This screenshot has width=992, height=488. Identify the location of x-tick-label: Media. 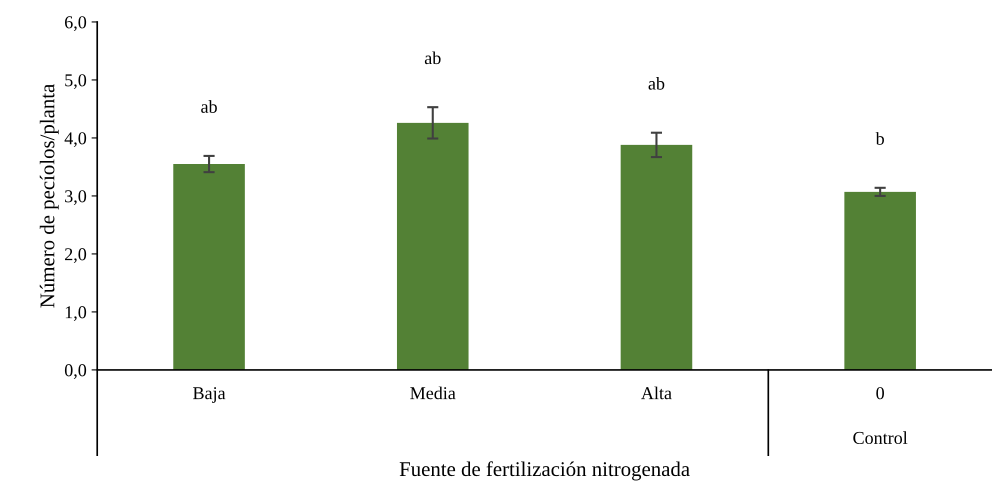
(433, 393).